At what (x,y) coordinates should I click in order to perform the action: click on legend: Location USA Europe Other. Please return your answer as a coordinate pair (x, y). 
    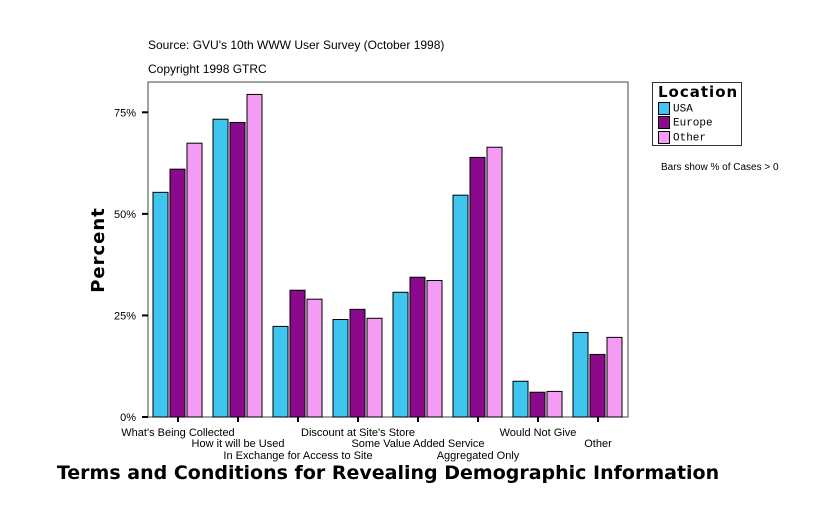
    Looking at the image, I should click on (697, 114).